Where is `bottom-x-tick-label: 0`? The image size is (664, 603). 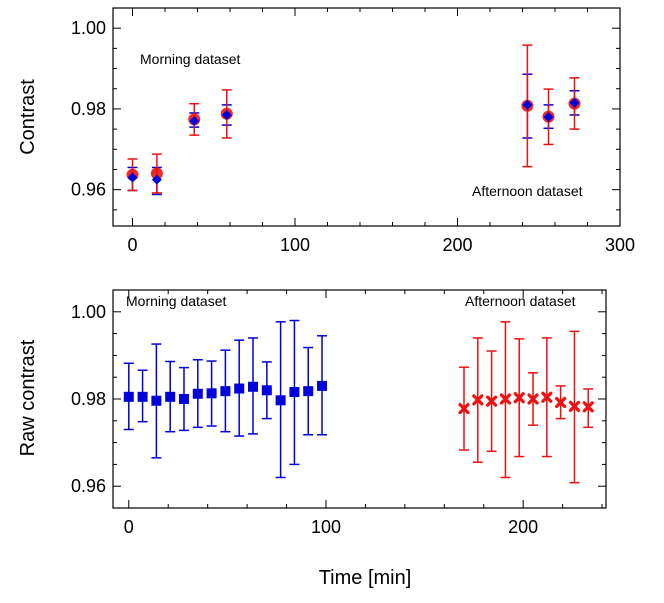
bottom-x-tick-label: 0 is located at coordinates (129, 527).